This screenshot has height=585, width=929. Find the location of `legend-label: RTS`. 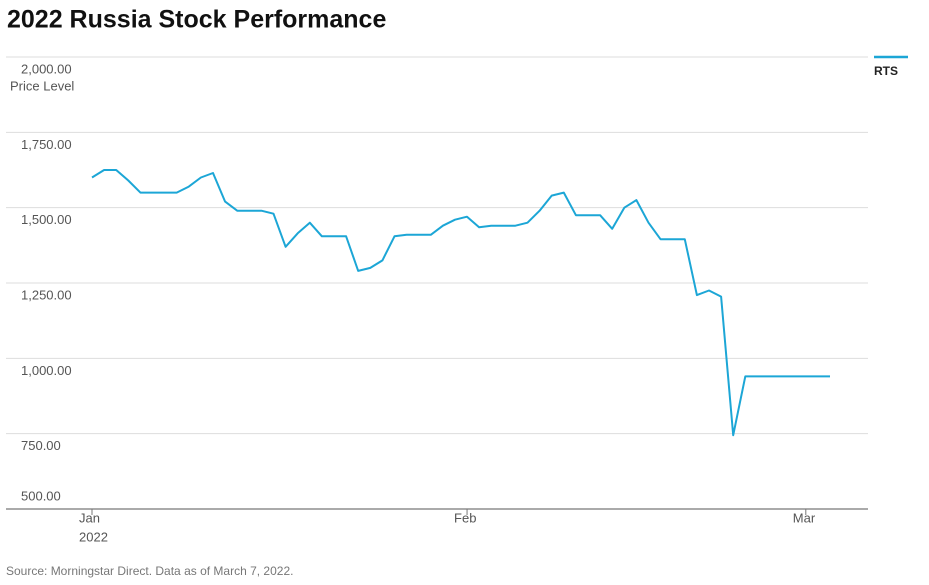

legend-label: RTS is located at coordinates (886, 71).